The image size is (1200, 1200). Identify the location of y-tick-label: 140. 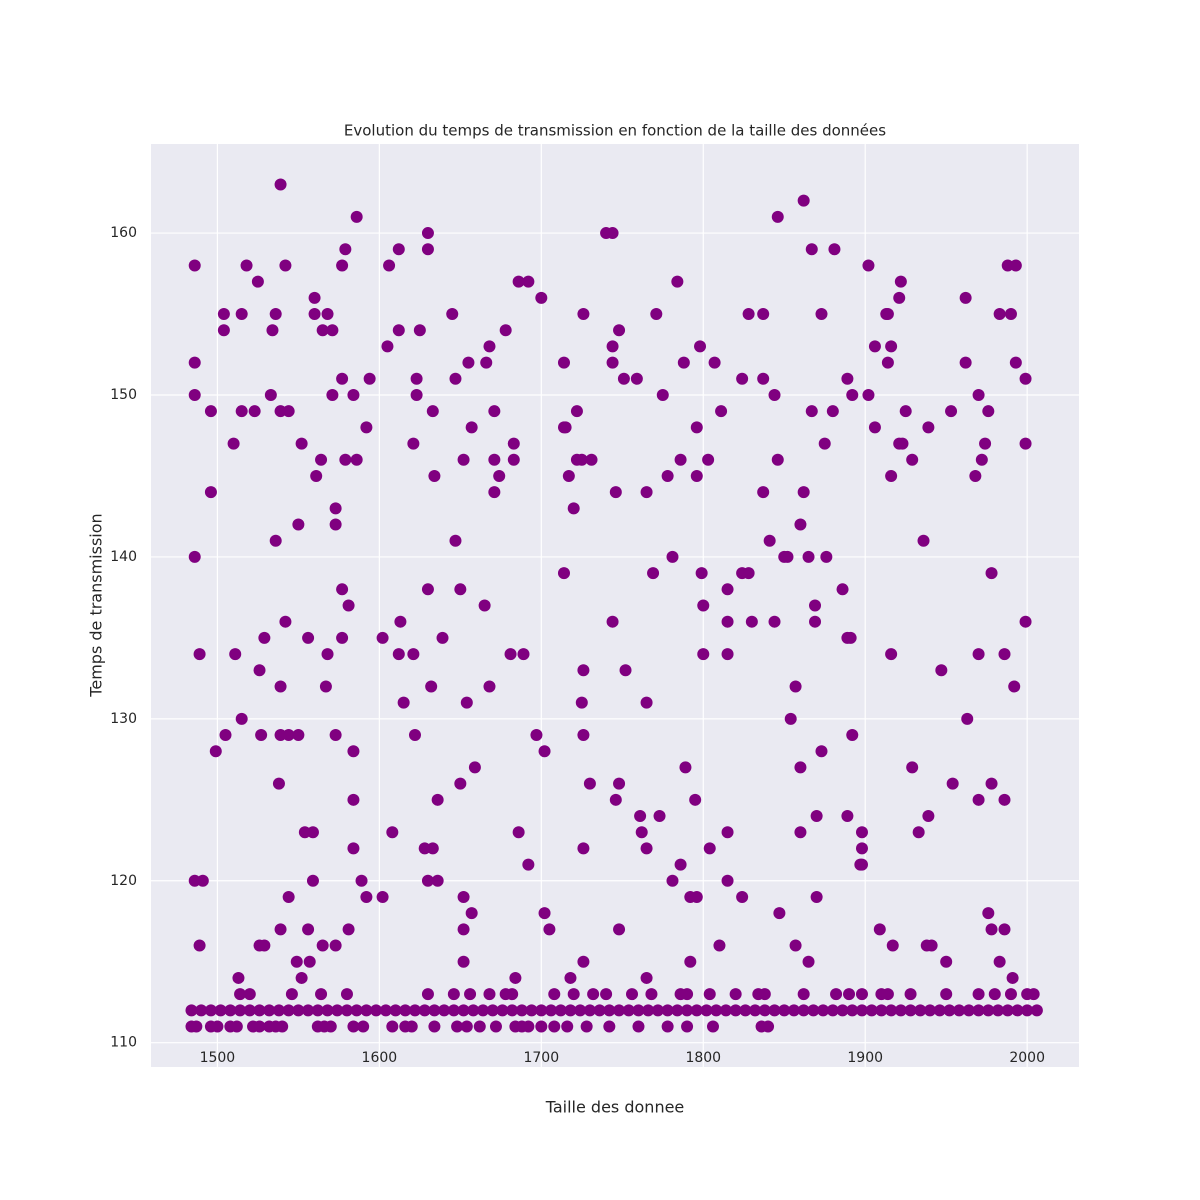
(123, 557).